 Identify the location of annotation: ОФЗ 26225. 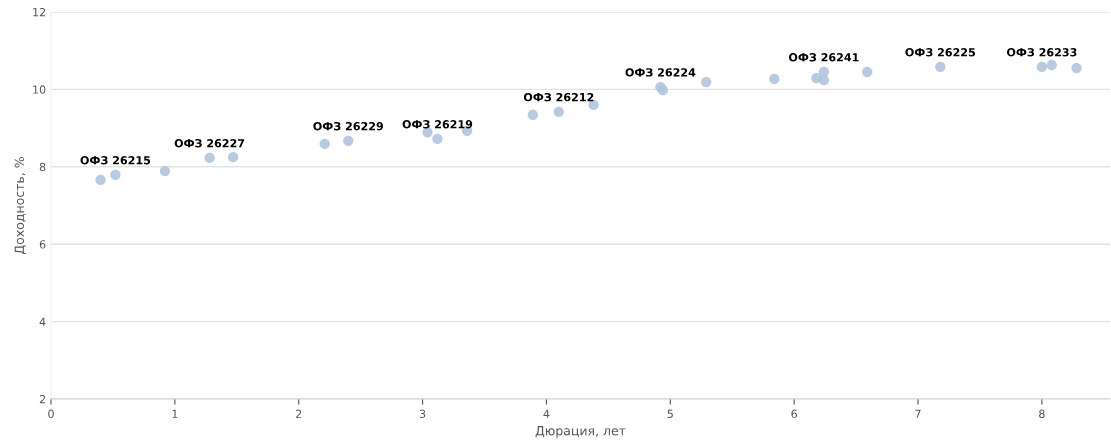
(940, 52).